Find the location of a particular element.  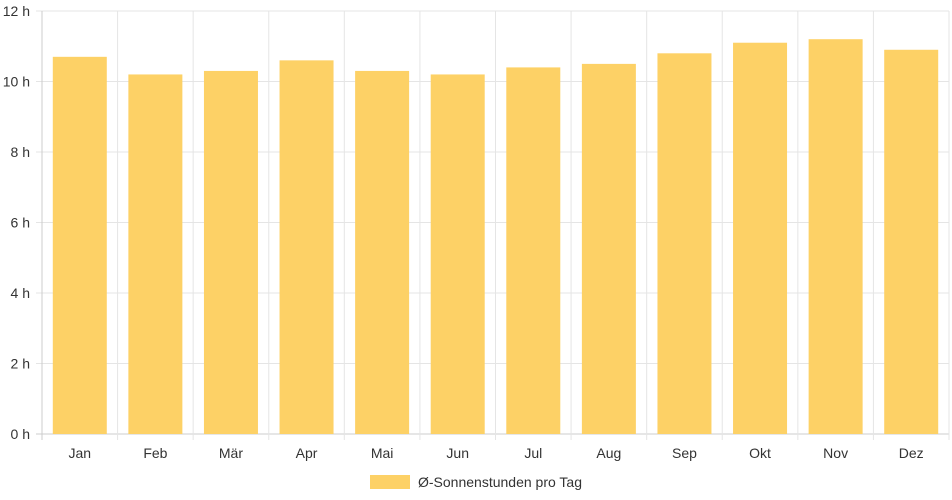

bar-jan is located at coordinates (79, 245).